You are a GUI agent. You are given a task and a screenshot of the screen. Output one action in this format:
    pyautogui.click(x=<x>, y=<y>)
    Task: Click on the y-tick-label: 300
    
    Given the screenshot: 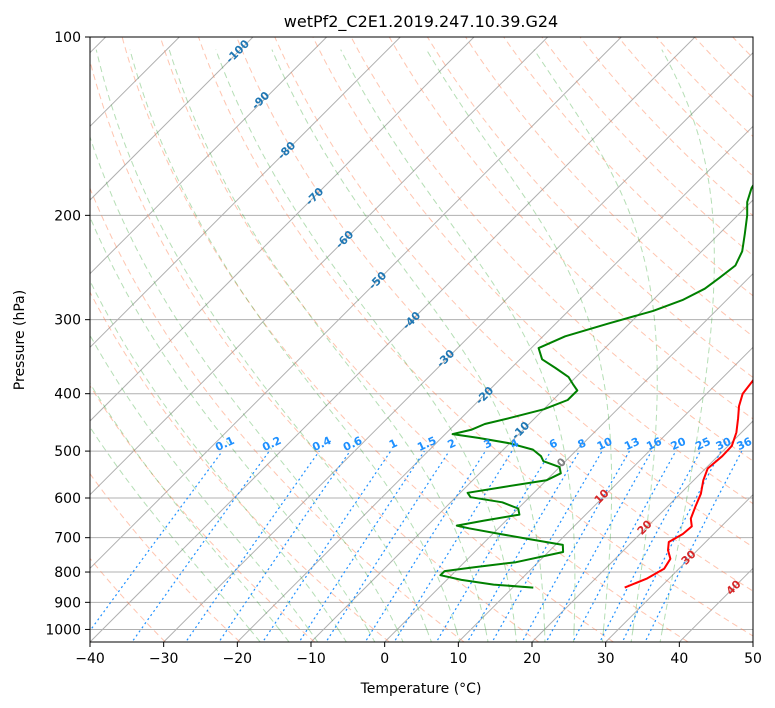 What is the action you would take?
    pyautogui.click(x=67, y=321)
    